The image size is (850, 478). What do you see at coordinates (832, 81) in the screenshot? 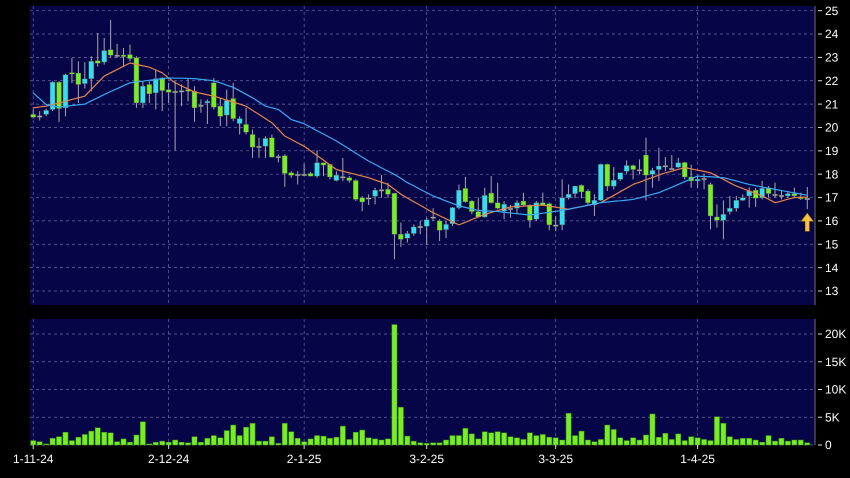
I see `y-tick-label: 22` at bounding box center [832, 81].